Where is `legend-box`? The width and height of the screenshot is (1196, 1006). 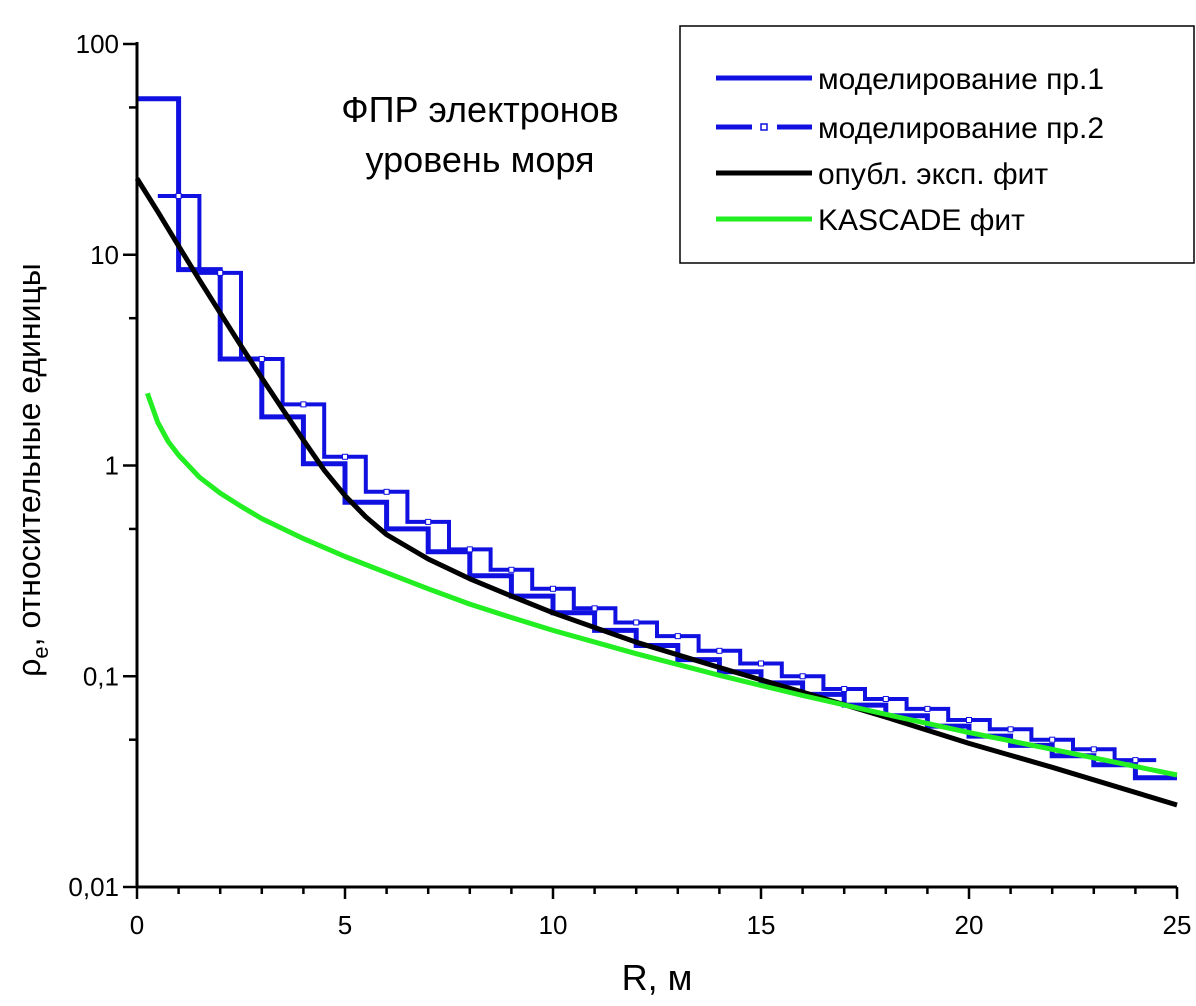
legend-box is located at coordinates (937, 144).